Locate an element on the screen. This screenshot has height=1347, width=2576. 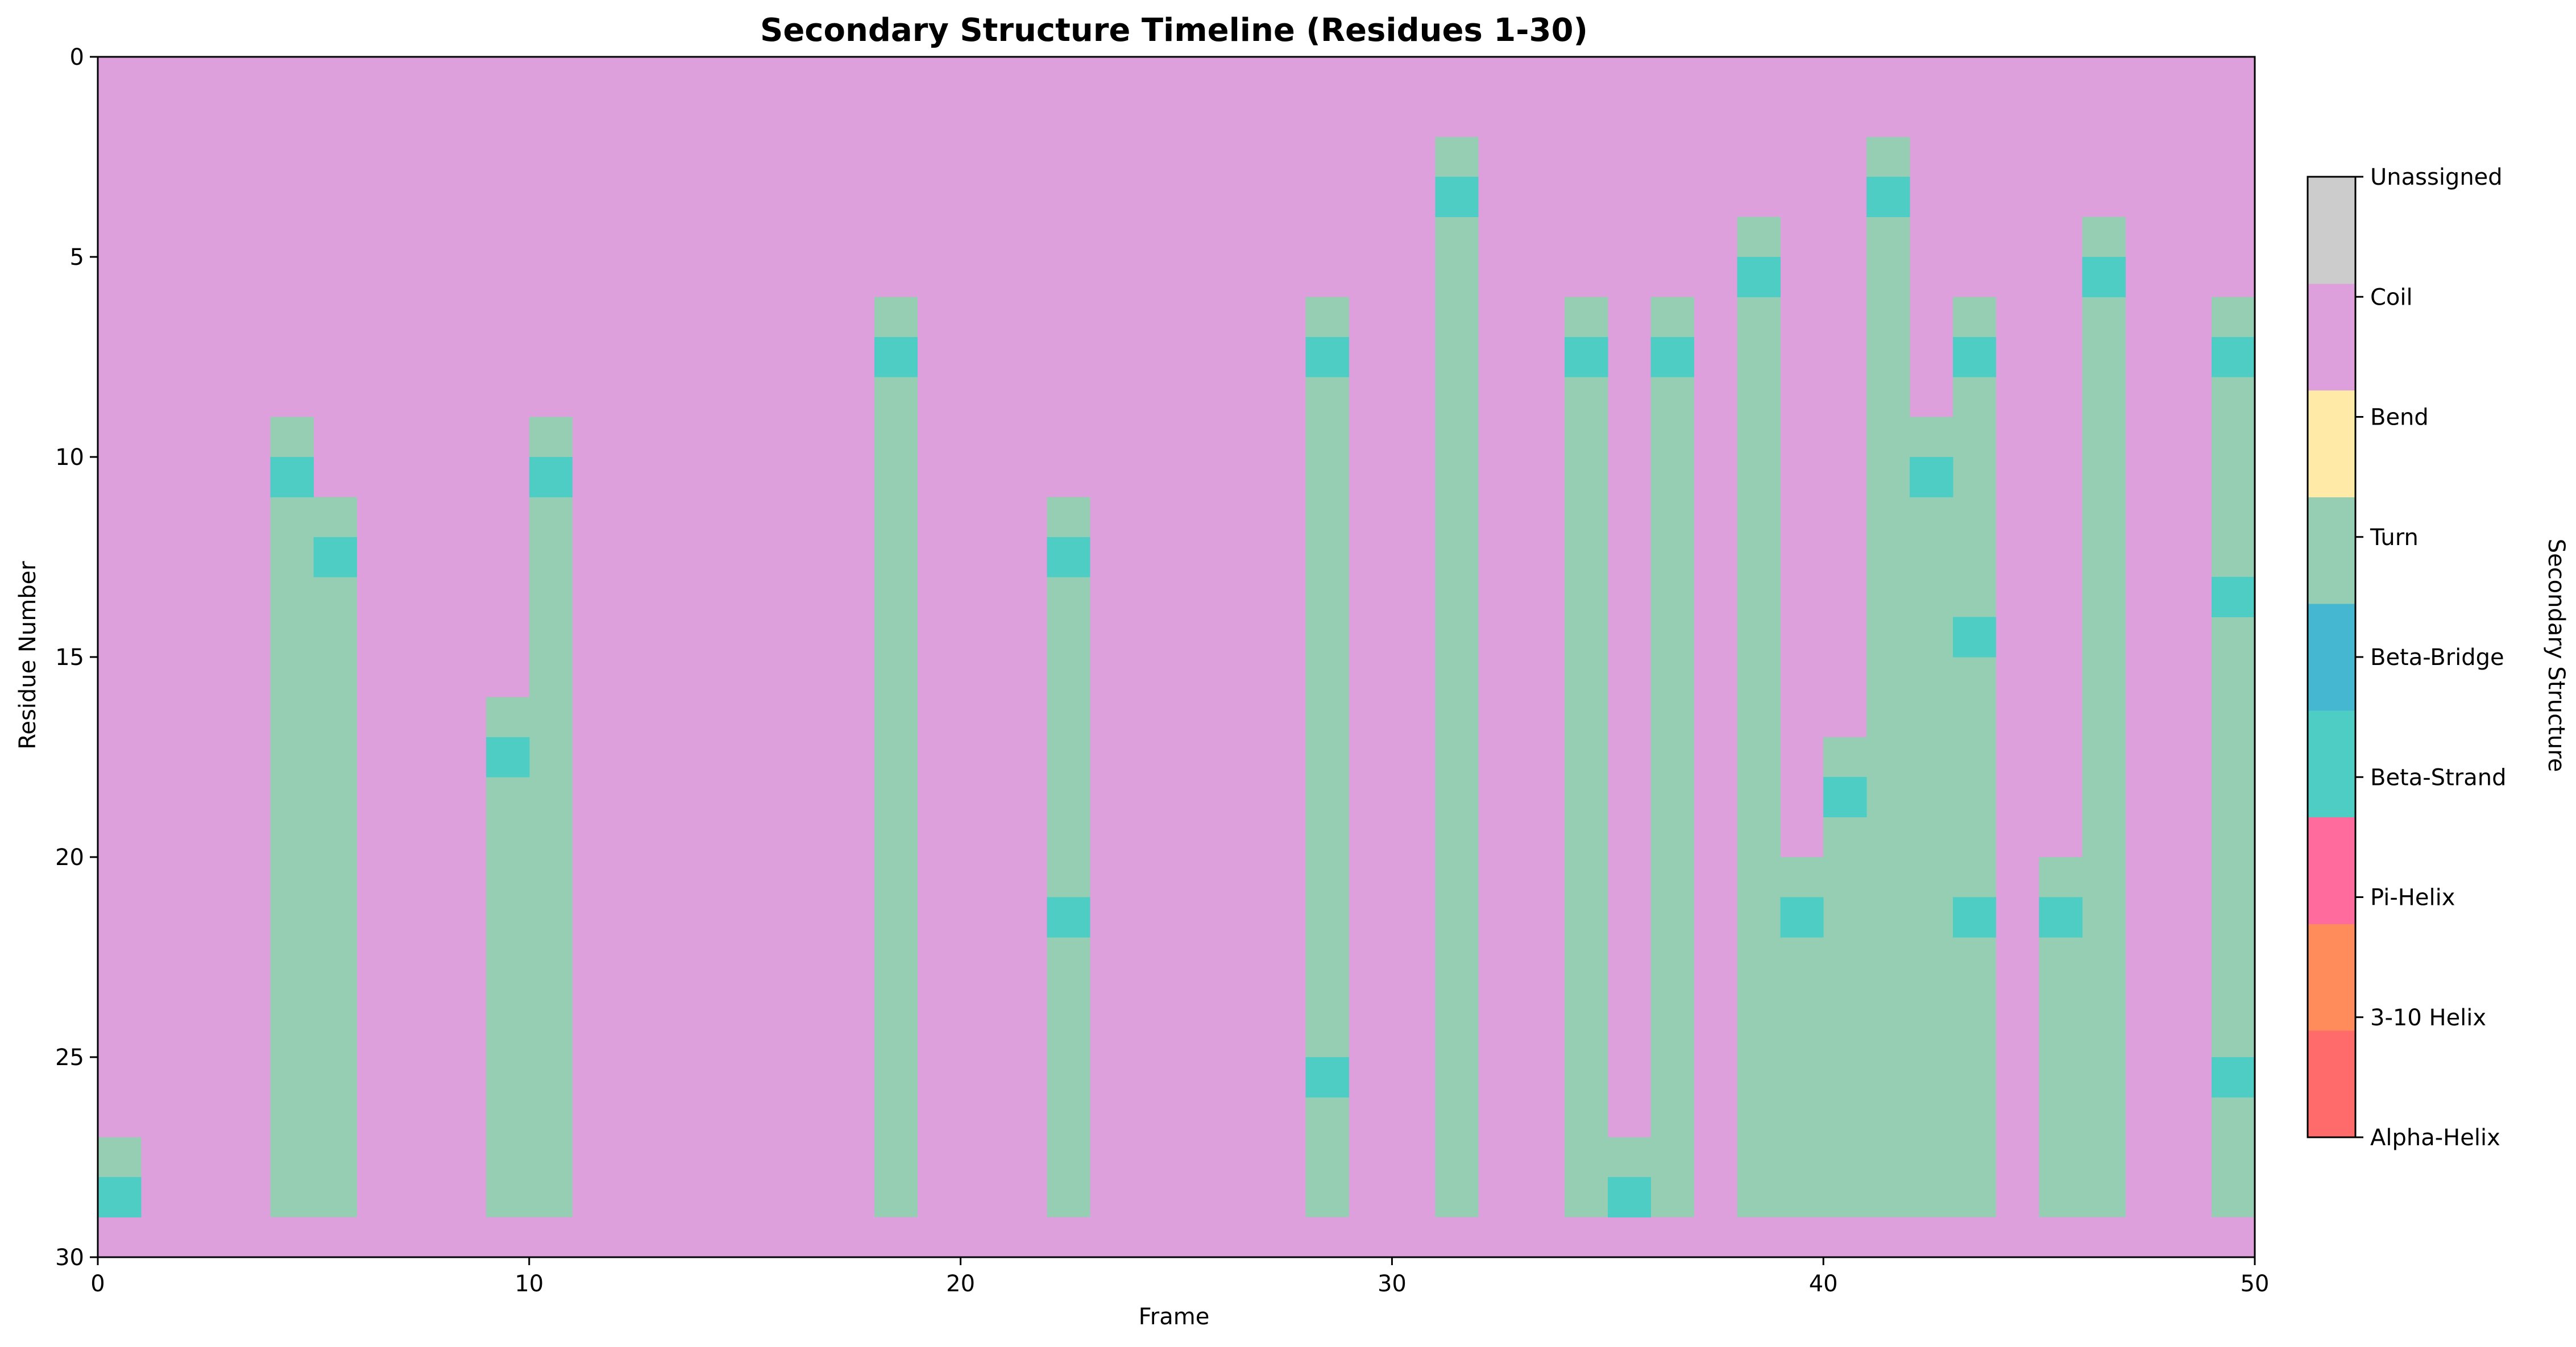
y-tick-label: 20 is located at coordinates (69, 858).